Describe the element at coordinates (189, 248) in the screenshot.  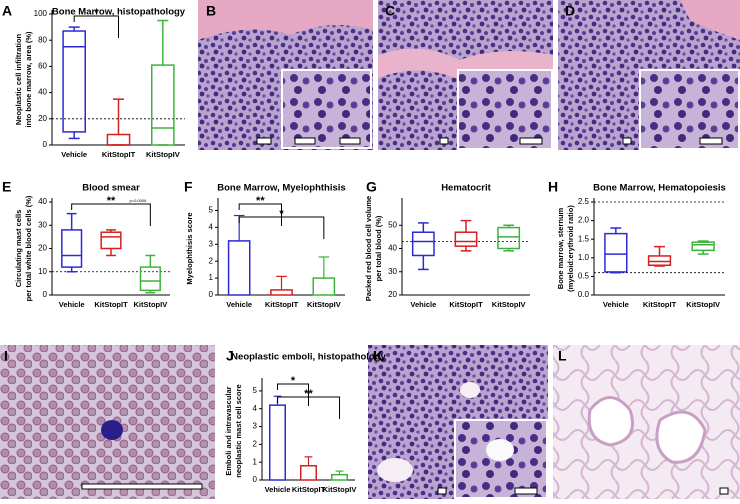
I see `y-axis-label: Myelophthisis score` at that location.